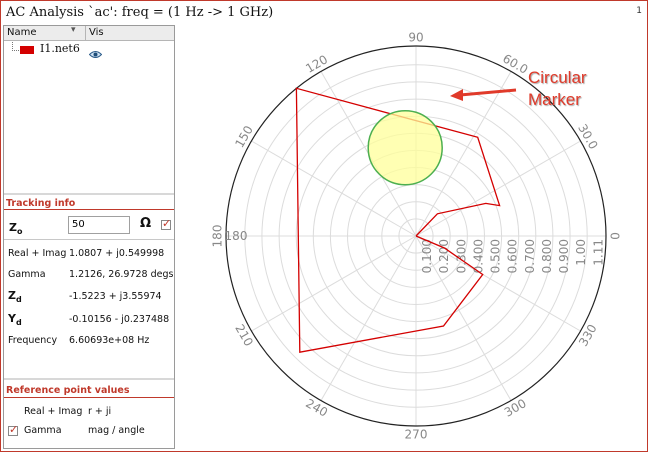  Describe the element at coordinates (68, 390) in the screenshot. I see `reference-header: Reference point values` at that location.